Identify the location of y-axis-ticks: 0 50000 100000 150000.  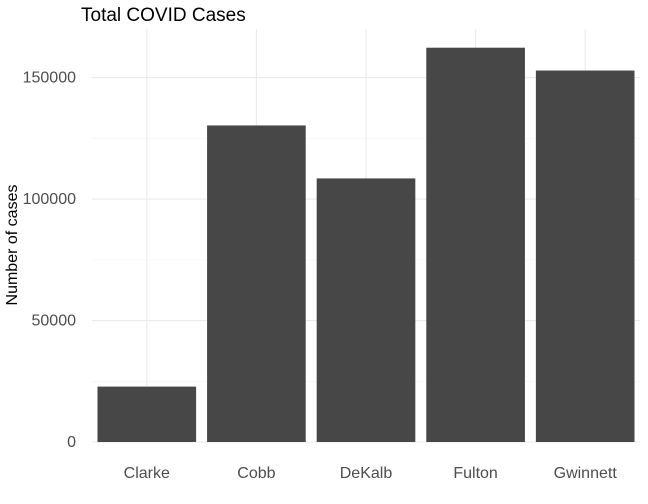
(49, 260).